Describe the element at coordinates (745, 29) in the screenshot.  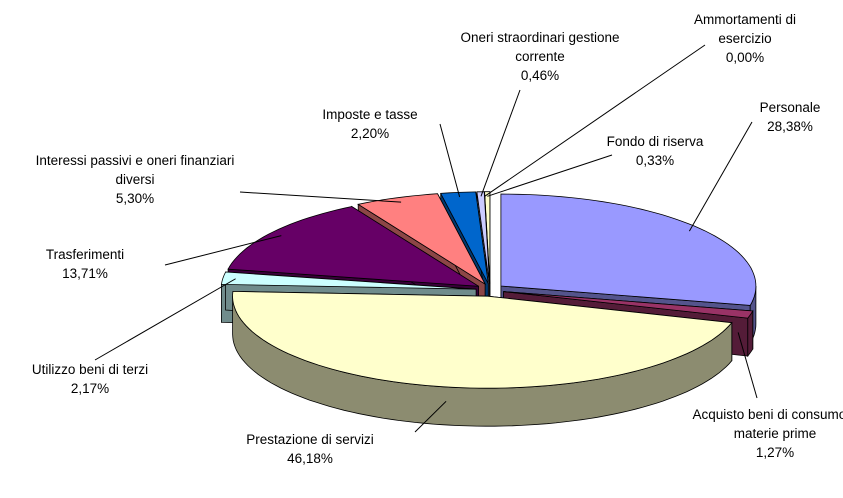
I see `label-name: Ammortamenti di esercizio` at that location.